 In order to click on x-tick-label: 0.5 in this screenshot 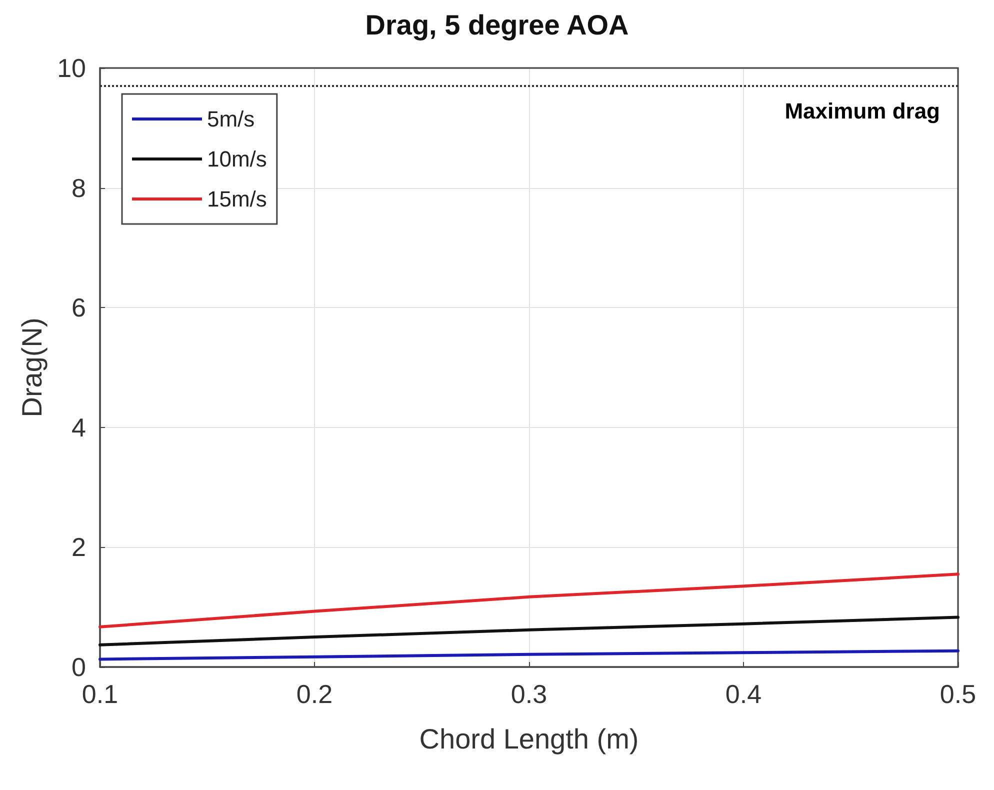, I will do `click(958, 694)`.